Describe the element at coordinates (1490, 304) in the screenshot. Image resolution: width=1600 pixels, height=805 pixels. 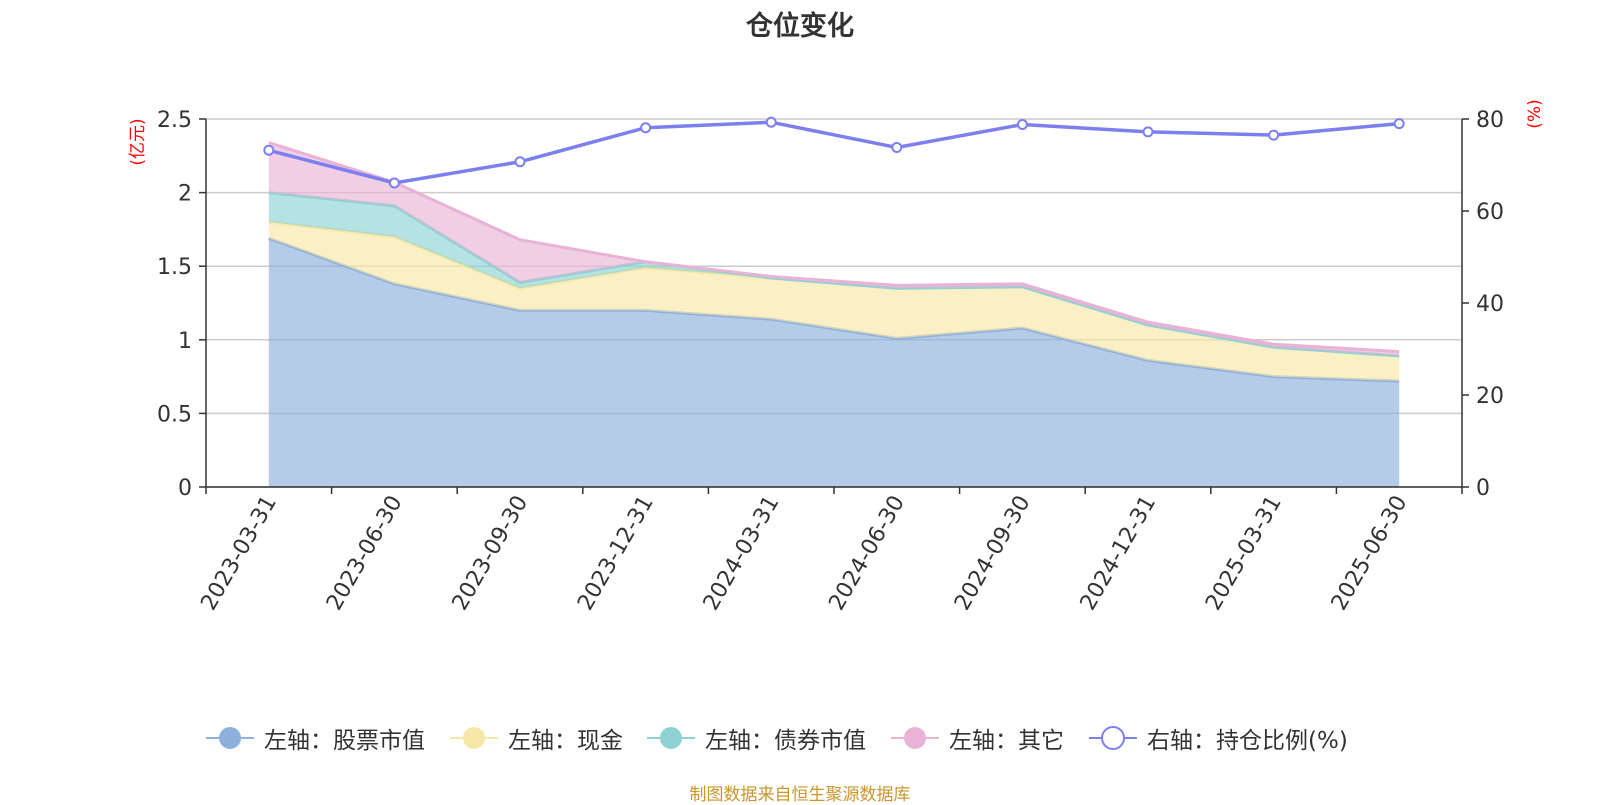
I see `right-axis-tick-label: 40` at that location.